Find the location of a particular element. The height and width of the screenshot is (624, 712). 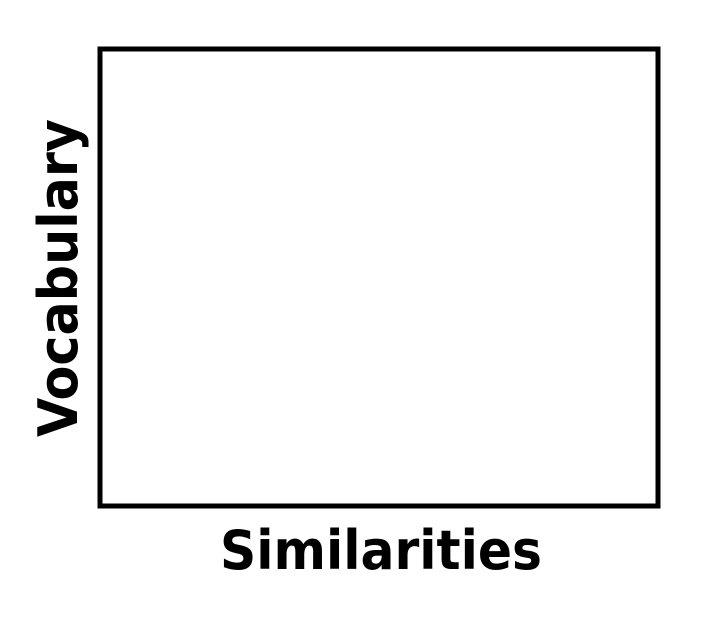

y-axis-label: Vocabulary is located at coordinates (58, 278).